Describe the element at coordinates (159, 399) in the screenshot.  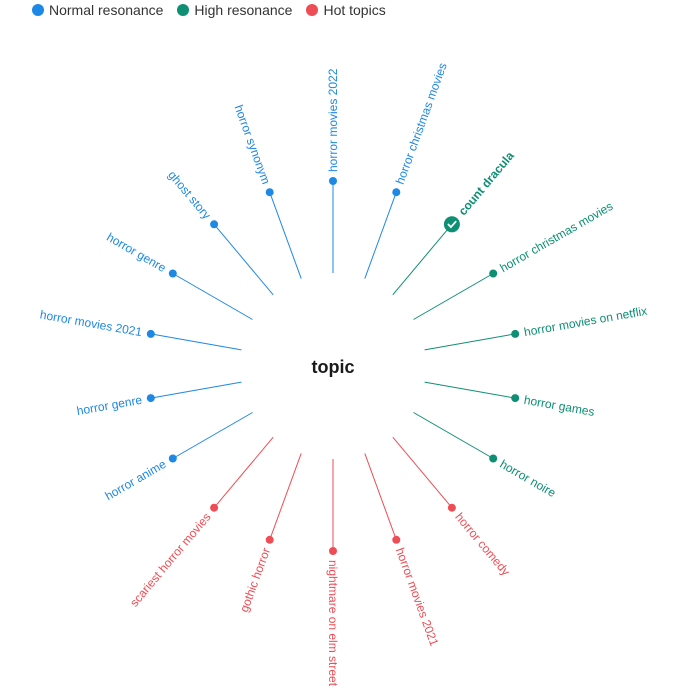
I see `keyword-spoke: horror genre` at that location.